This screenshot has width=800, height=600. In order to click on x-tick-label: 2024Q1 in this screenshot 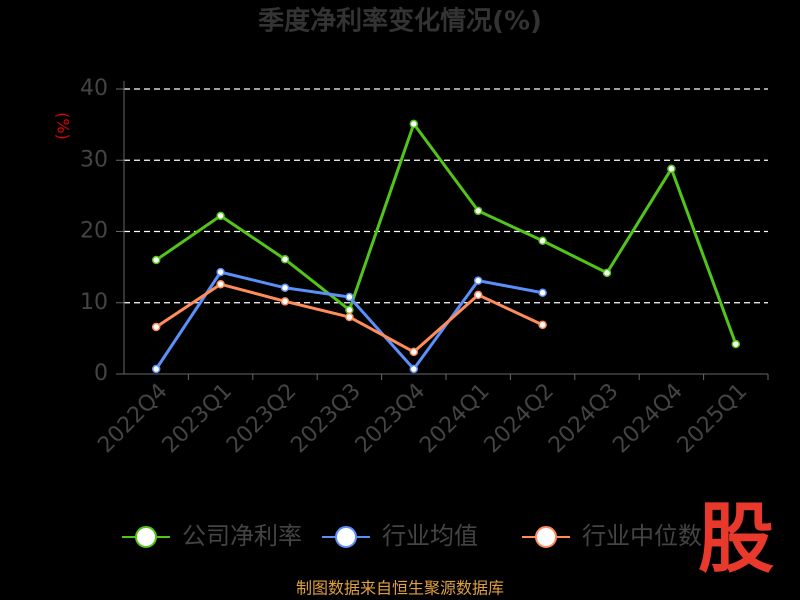, I will do `click(454, 418)`.